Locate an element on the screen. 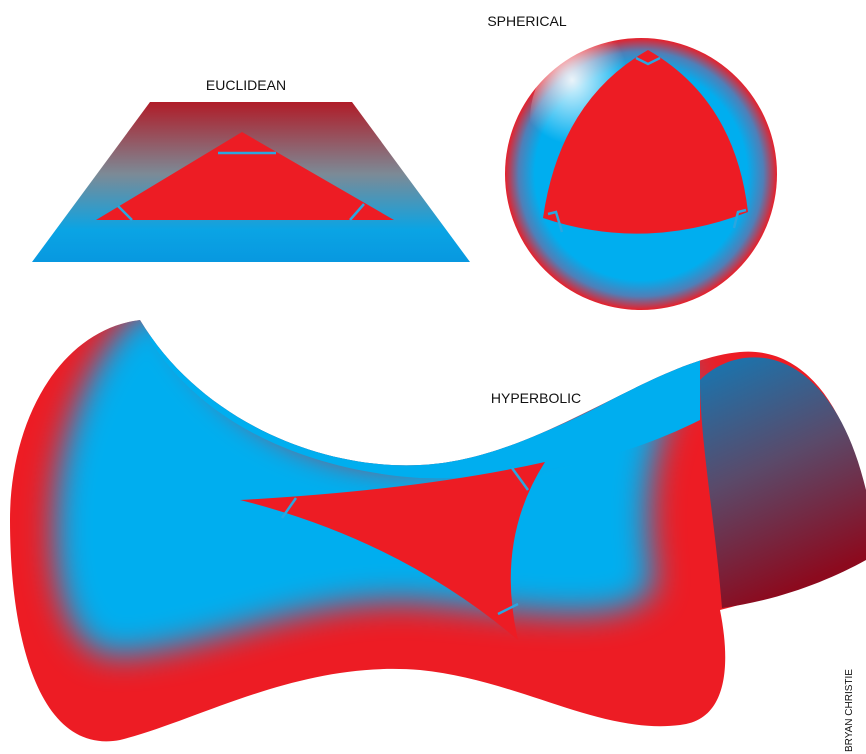  hyperbolic-label: HYPERBOLIC is located at coordinates (536, 398).